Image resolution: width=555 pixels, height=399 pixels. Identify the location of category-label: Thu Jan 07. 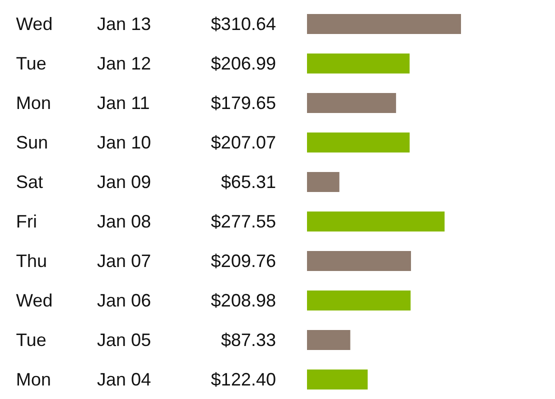
(84, 261).